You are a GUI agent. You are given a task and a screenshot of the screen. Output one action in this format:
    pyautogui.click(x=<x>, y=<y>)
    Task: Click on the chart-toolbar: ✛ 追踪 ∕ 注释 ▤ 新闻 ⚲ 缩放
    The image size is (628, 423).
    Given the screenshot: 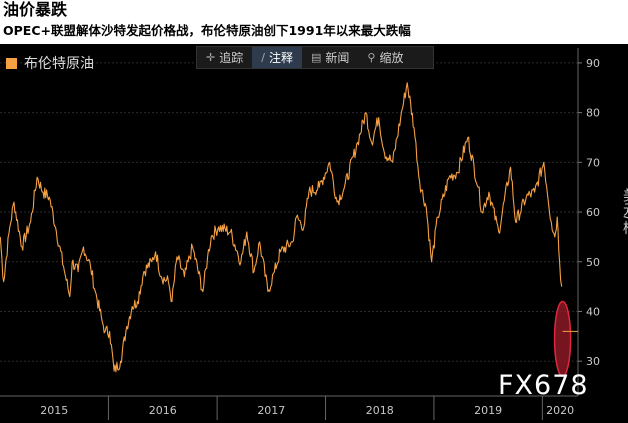 What is the action you would take?
    pyautogui.click(x=315, y=57)
    